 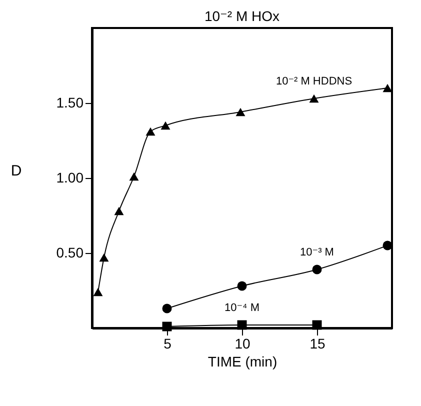 I want to click on series-label: 10⁻³ M, so click(x=317, y=252).